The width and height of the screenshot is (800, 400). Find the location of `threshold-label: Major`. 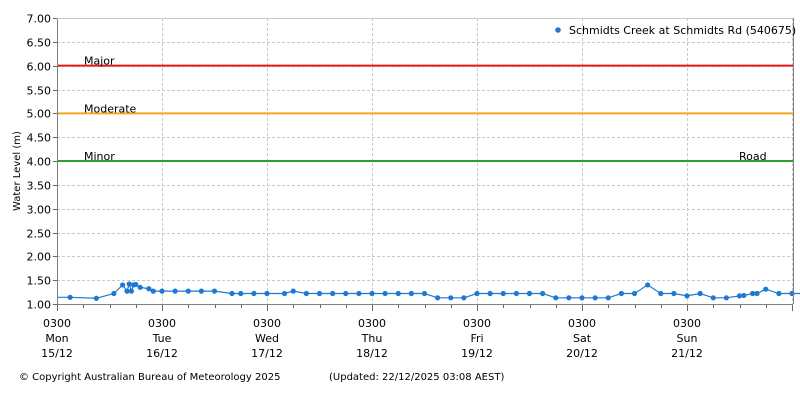

threshold-label: Major is located at coordinates (99, 61).